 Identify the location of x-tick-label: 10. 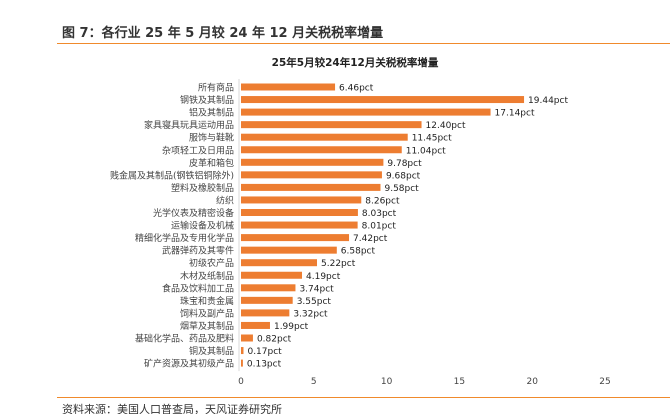
(387, 382).